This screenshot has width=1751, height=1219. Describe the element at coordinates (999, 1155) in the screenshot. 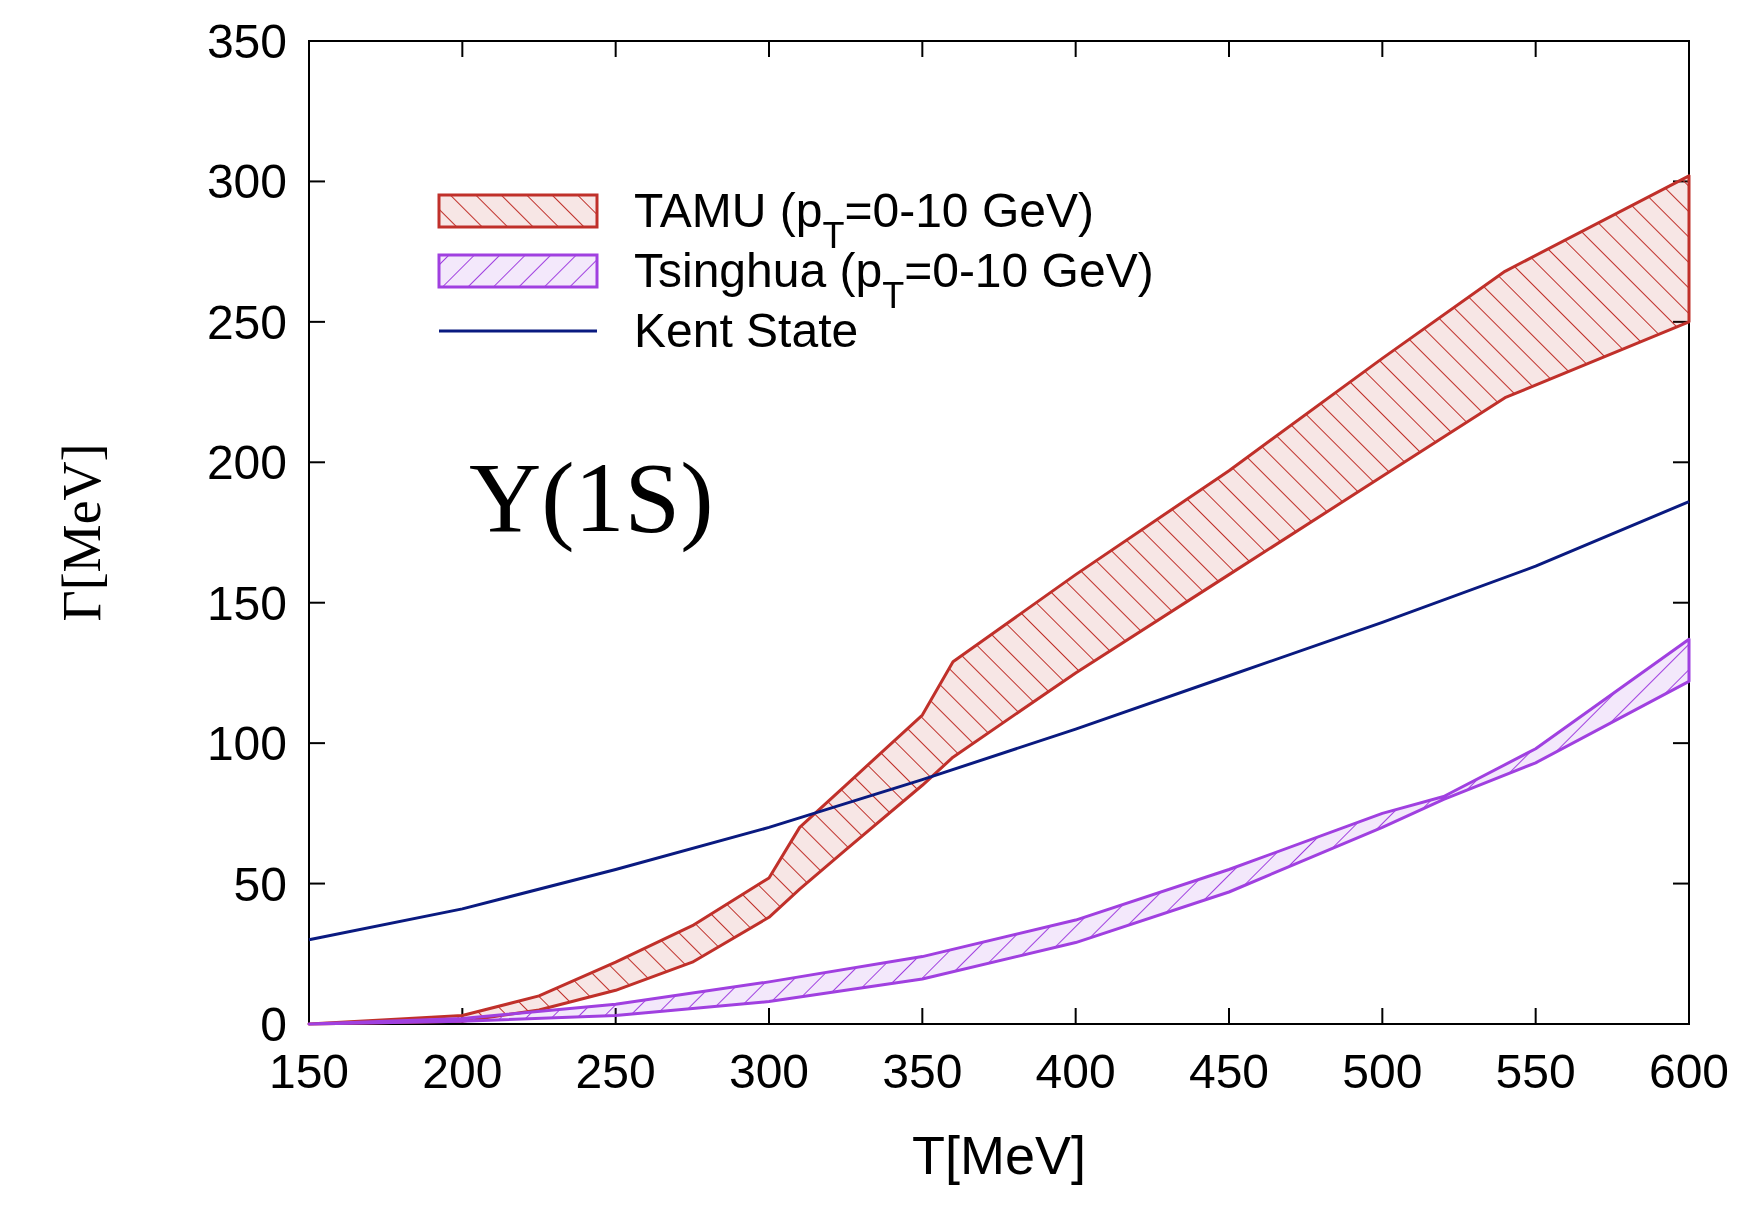

I see `x-axis-title: T[MeV]` at that location.